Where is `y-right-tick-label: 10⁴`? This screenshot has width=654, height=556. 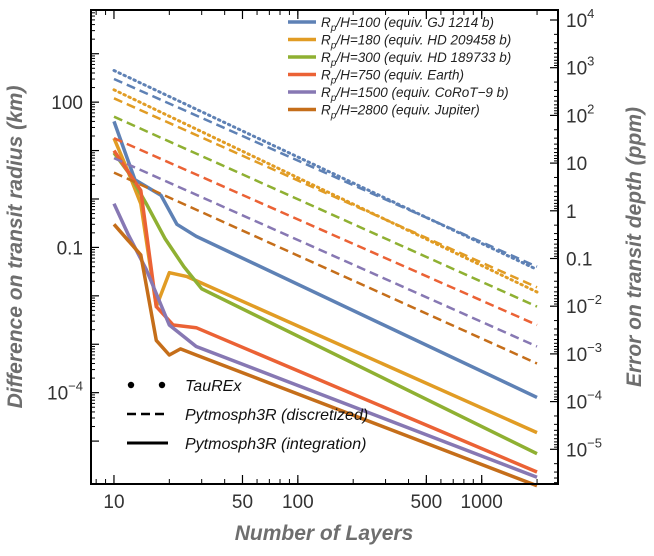
y-right-tick-label: 10⁴ is located at coordinates (580, 19).